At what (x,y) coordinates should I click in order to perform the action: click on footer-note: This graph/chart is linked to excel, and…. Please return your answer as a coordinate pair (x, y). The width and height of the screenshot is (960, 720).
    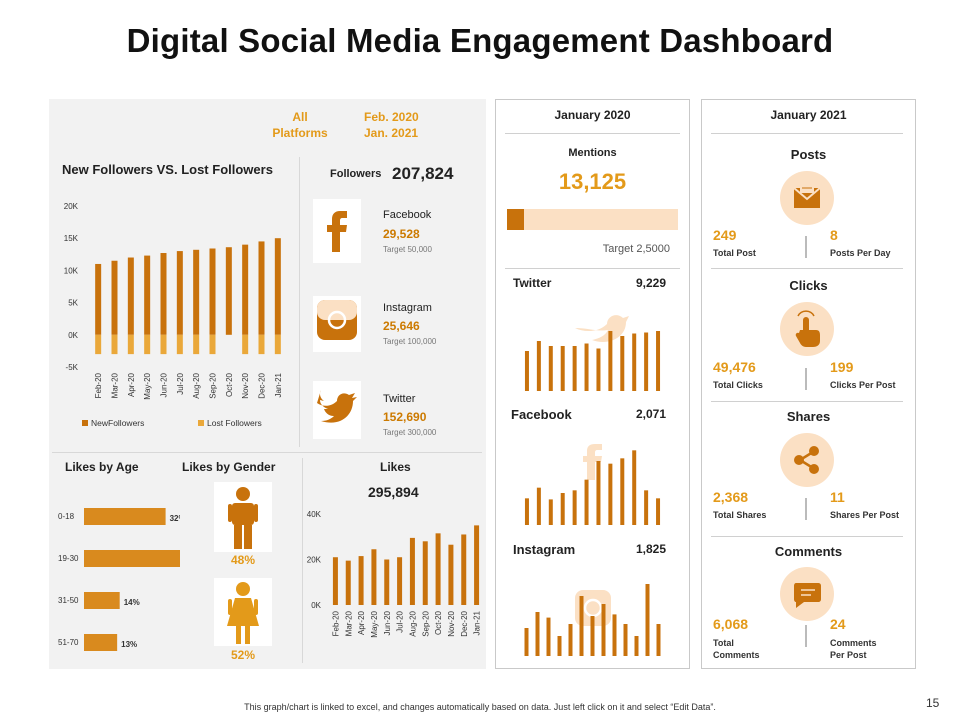
    Looking at the image, I should click on (480, 707).